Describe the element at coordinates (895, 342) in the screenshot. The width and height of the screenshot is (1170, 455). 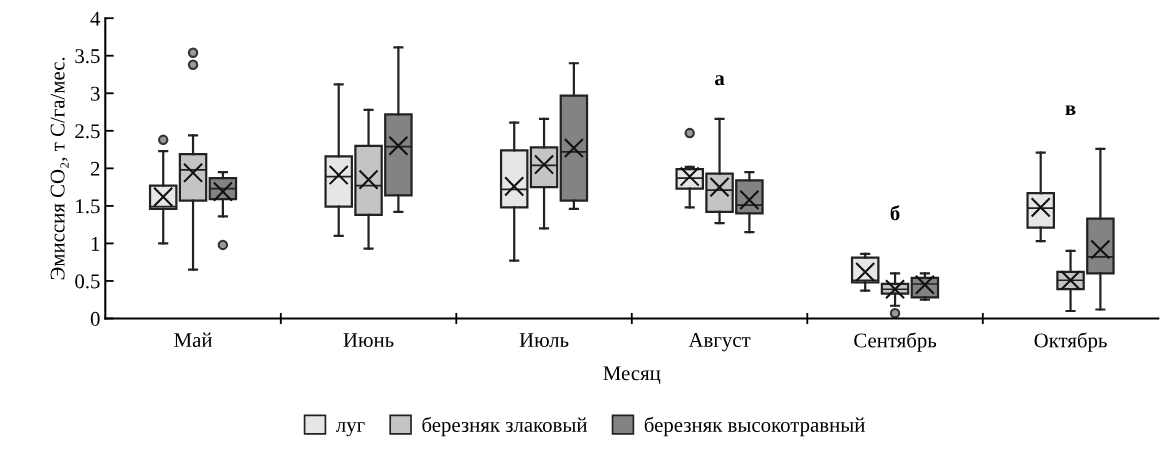
I see `x-tick-label: Сентябрь` at that location.